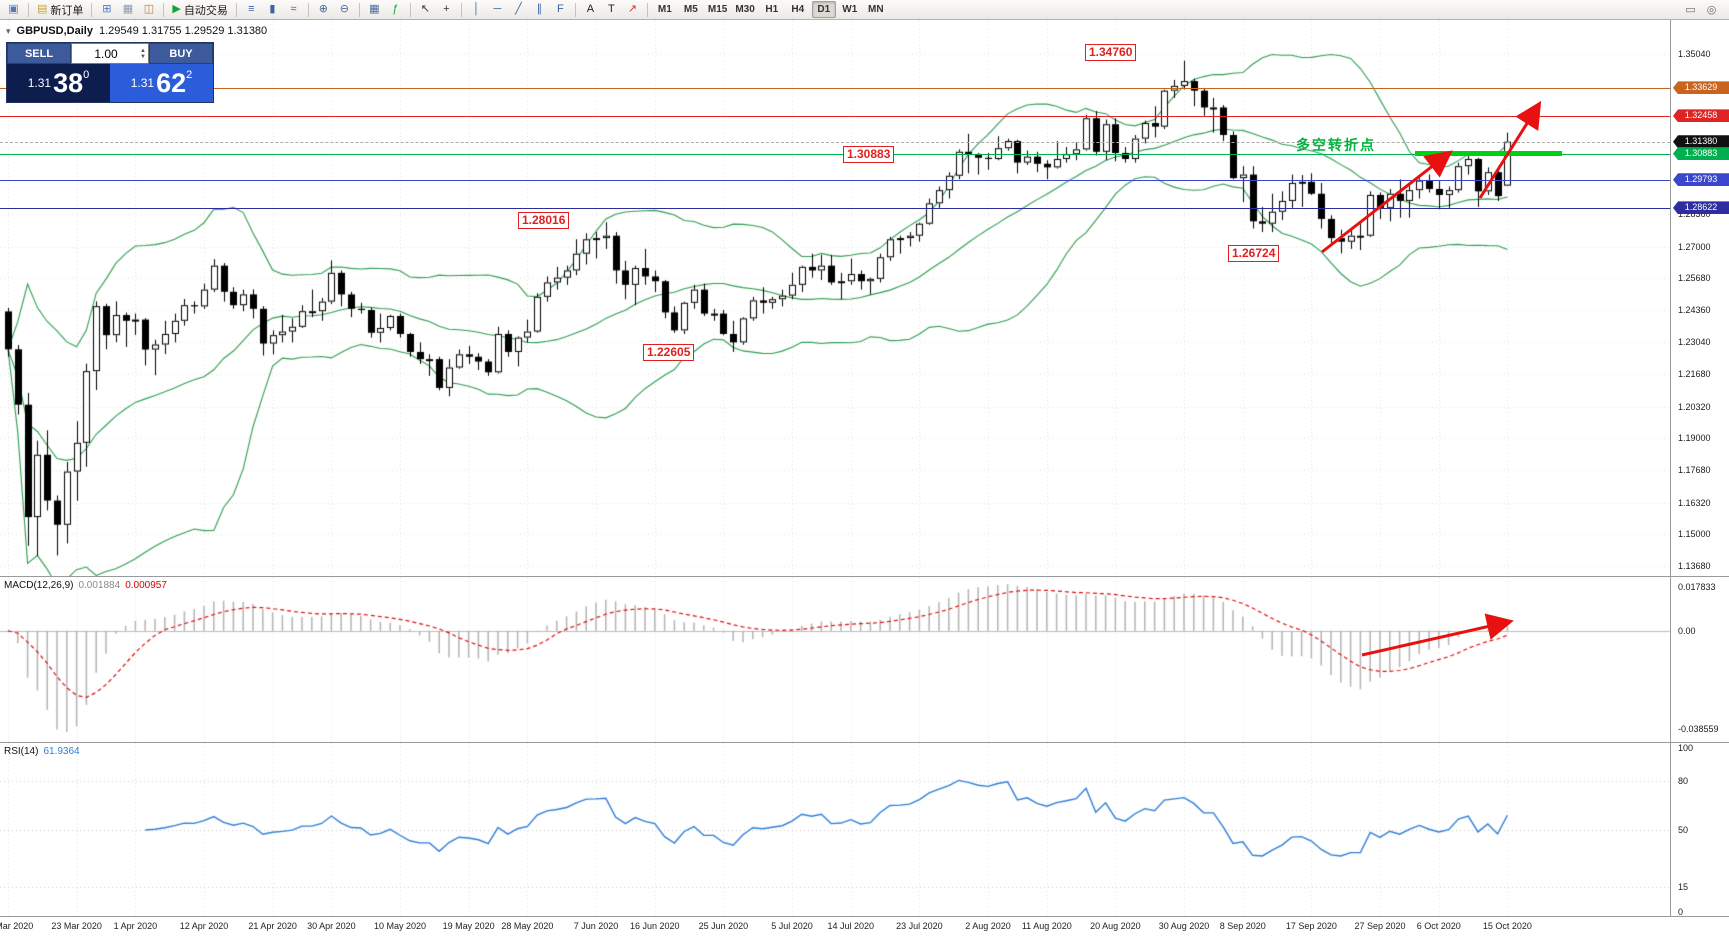 The image size is (1729, 941). I want to click on date-label: 2 Aug 2020, so click(988, 926).